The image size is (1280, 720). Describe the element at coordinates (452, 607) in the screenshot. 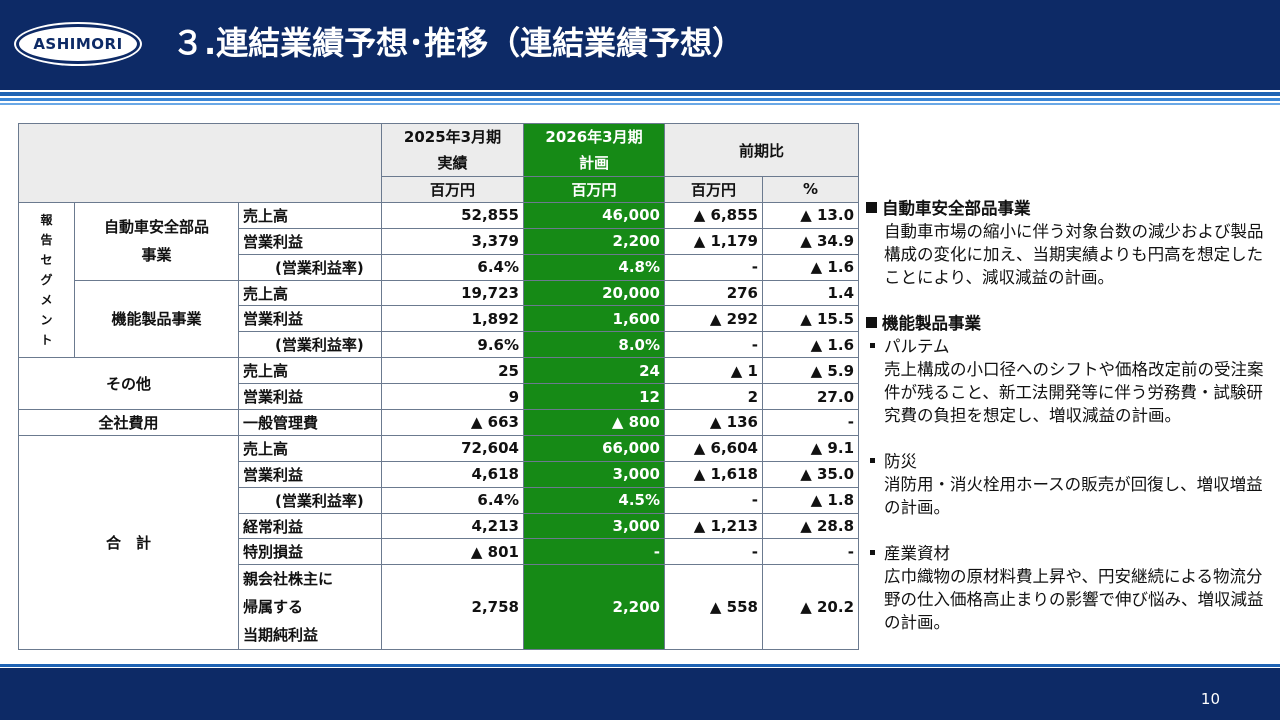

I see `cell-fy2025: 2,758` at that location.